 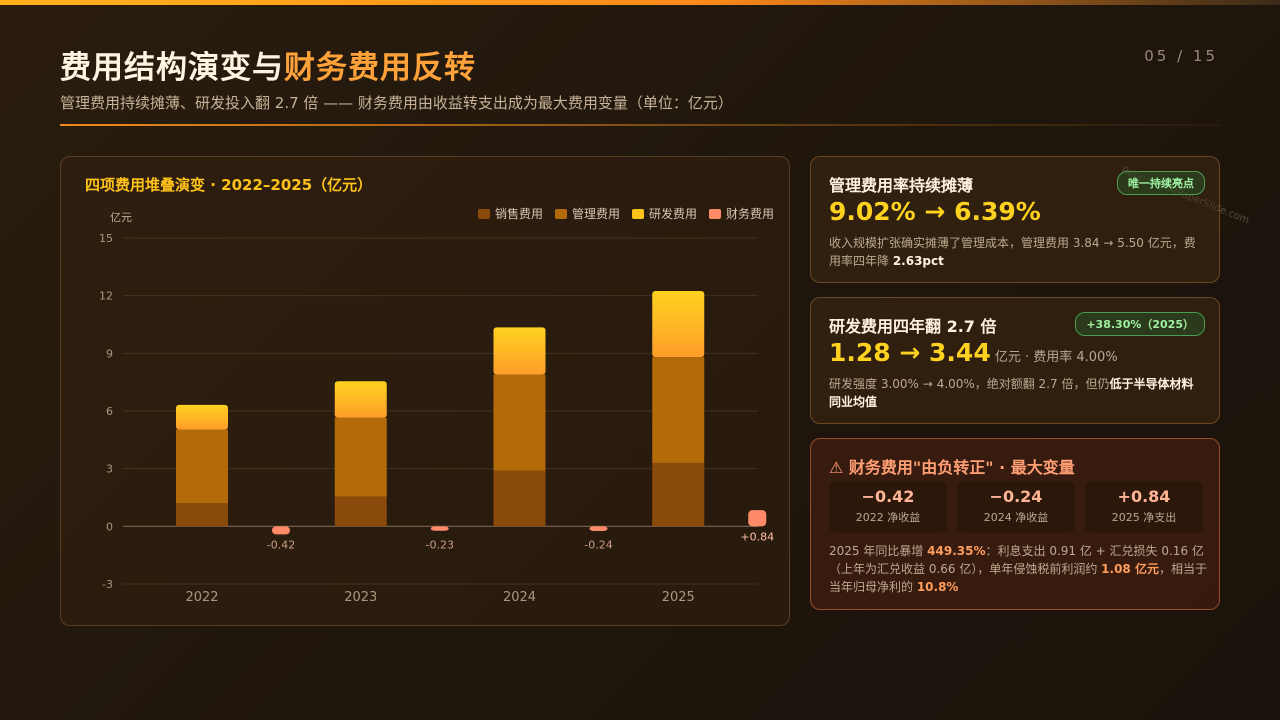 I want to click on chart-title: 四项费用堆叠演变 · 2022–2025（亿元）, so click(x=229, y=185).